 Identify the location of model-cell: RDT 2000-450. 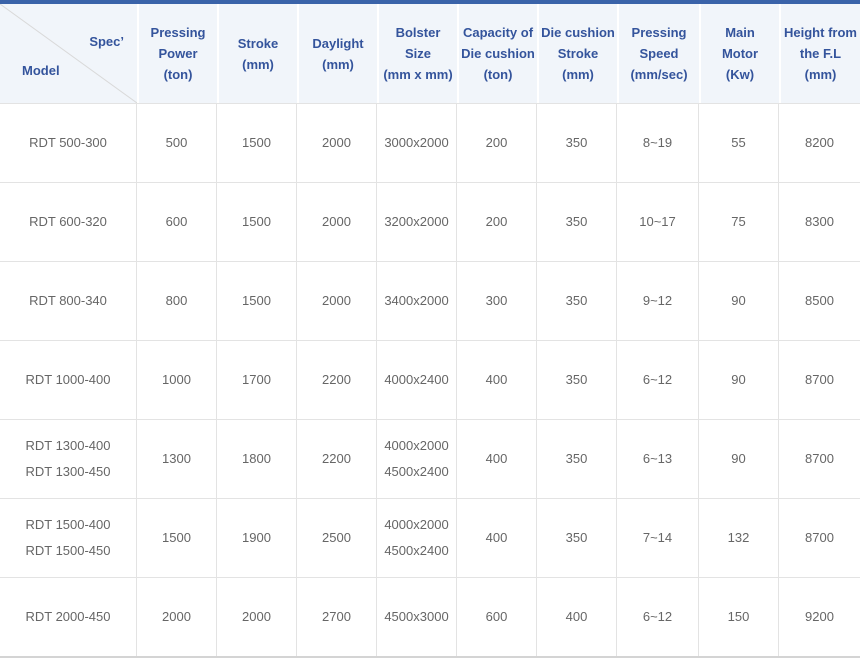
(68, 617).